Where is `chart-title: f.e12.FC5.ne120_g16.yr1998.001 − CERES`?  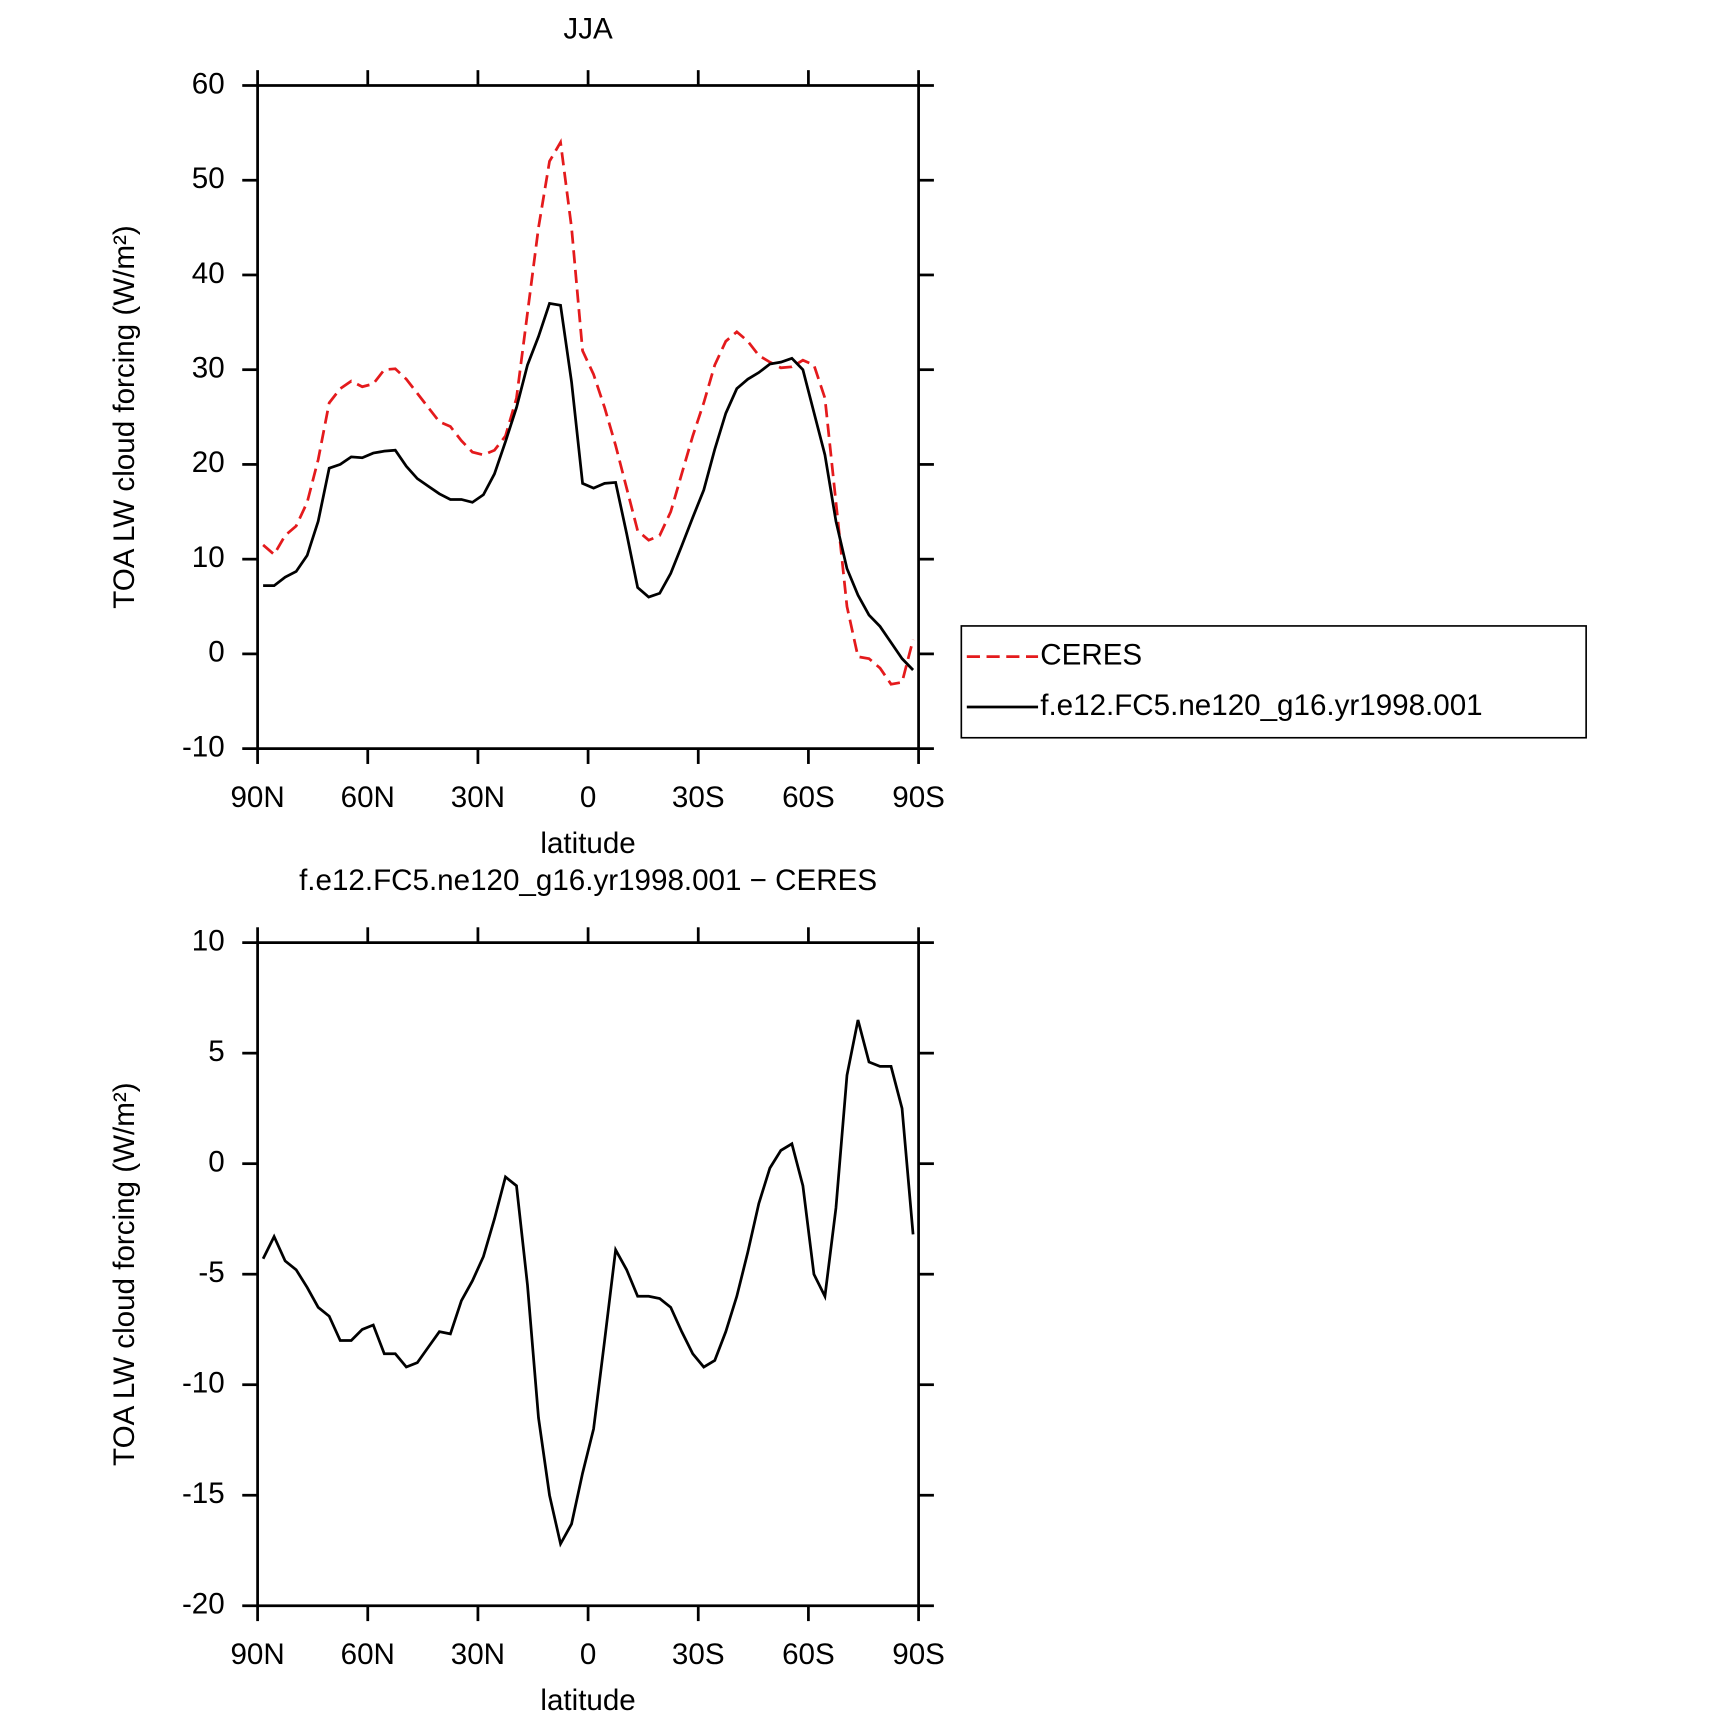
chart-title: f.e12.FC5.ne120_g16.yr1998.001 − CERES is located at coordinates (588, 880).